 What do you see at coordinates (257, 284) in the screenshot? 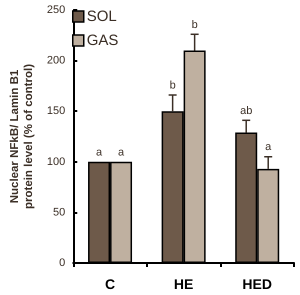
I see `x-tick-label: HED` at bounding box center [257, 284].